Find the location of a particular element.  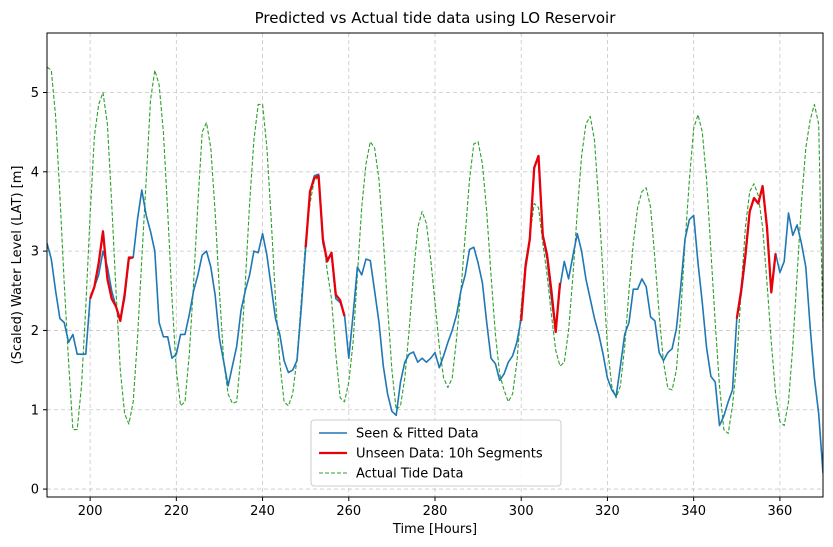

legend-label-0: Seen & Fitted Data is located at coordinates (417, 434).